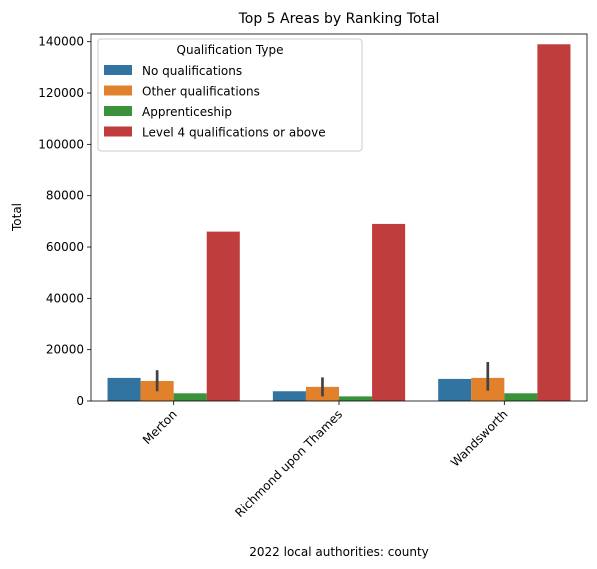  What do you see at coordinates (65, 196) in the screenshot?
I see `y-tick-label: 80000` at bounding box center [65, 196].